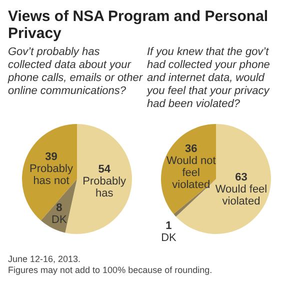 This screenshot has width=293, height=300. Describe the element at coordinates (241, 195) in the screenshot. I see `slice-label: Would feel violated` at that location.